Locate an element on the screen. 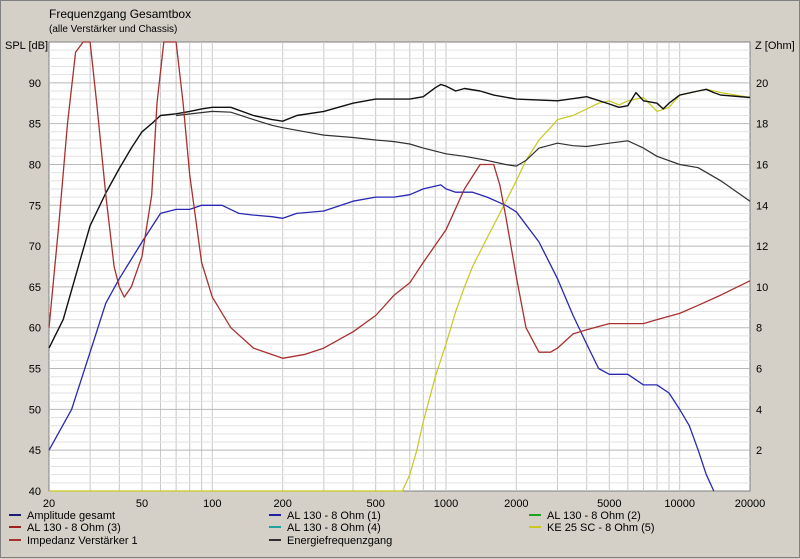  x-tick-label: 20000 is located at coordinates (750, 504).